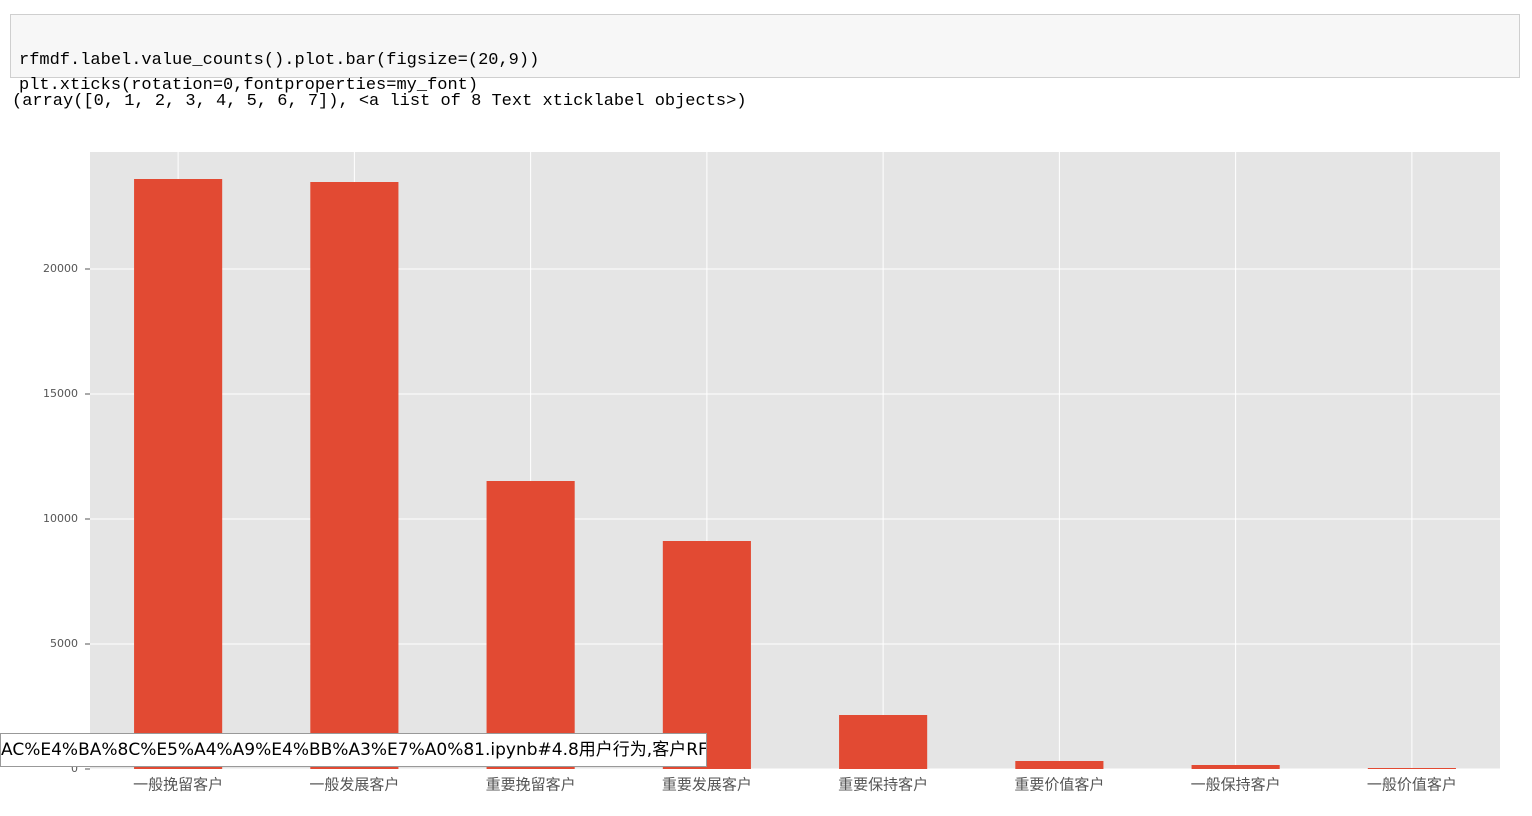 Image resolution: width=1532 pixels, height=816 pixels. I want to click on x-tick-label: 重要保持客户, so click(883, 785).